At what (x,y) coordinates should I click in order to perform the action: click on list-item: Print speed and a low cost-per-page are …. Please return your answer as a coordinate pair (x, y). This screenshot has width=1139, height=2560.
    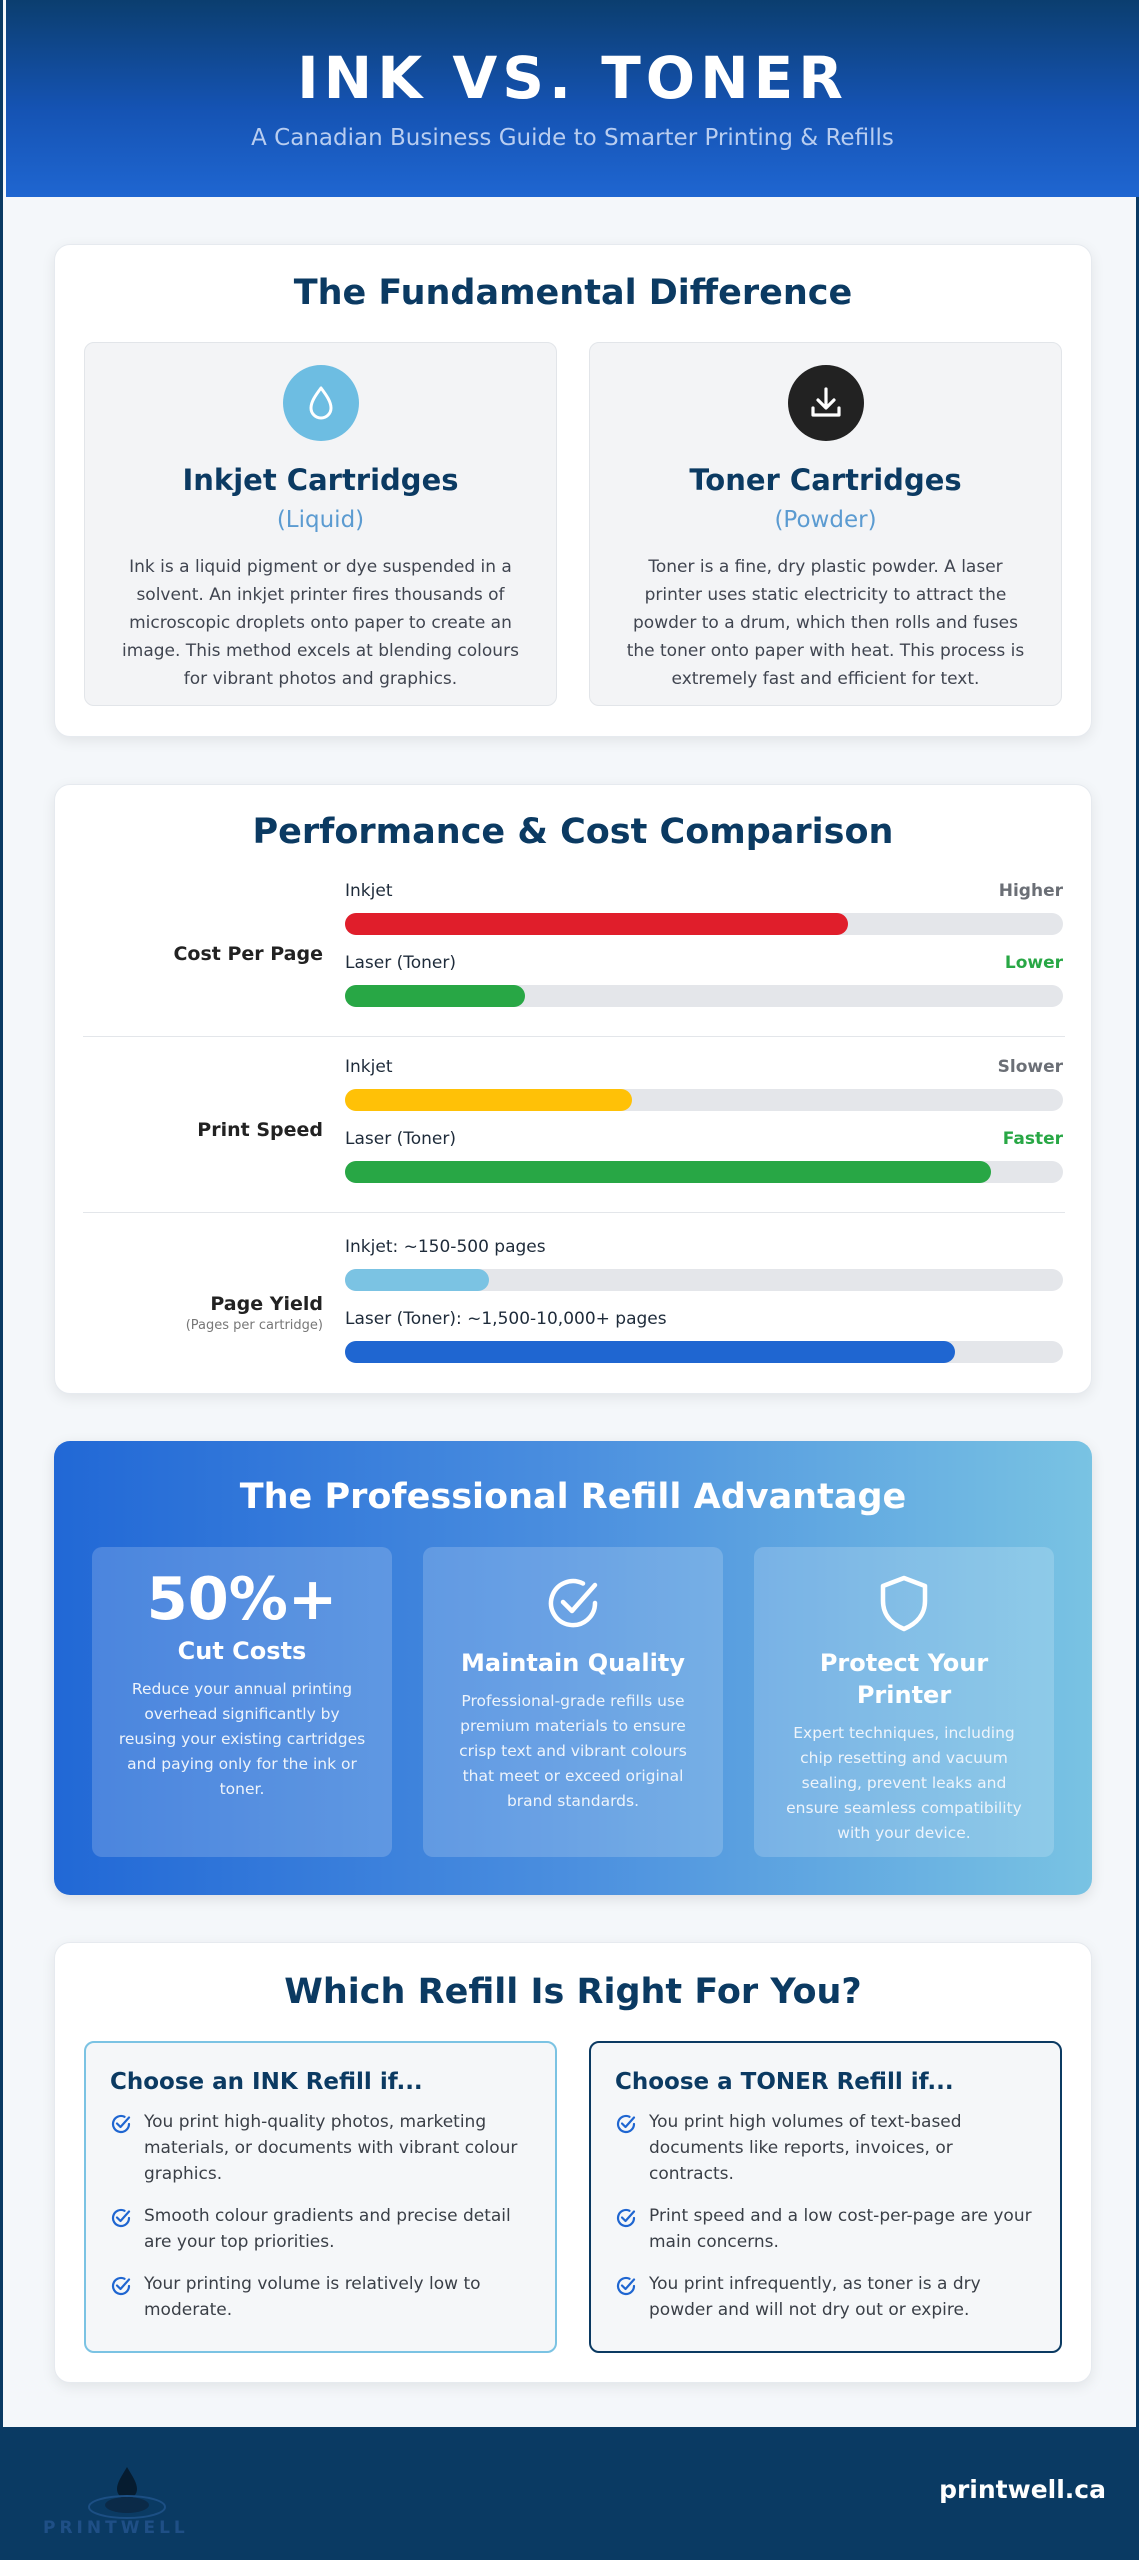
    Looking at the image, I should click on (825, 2229).